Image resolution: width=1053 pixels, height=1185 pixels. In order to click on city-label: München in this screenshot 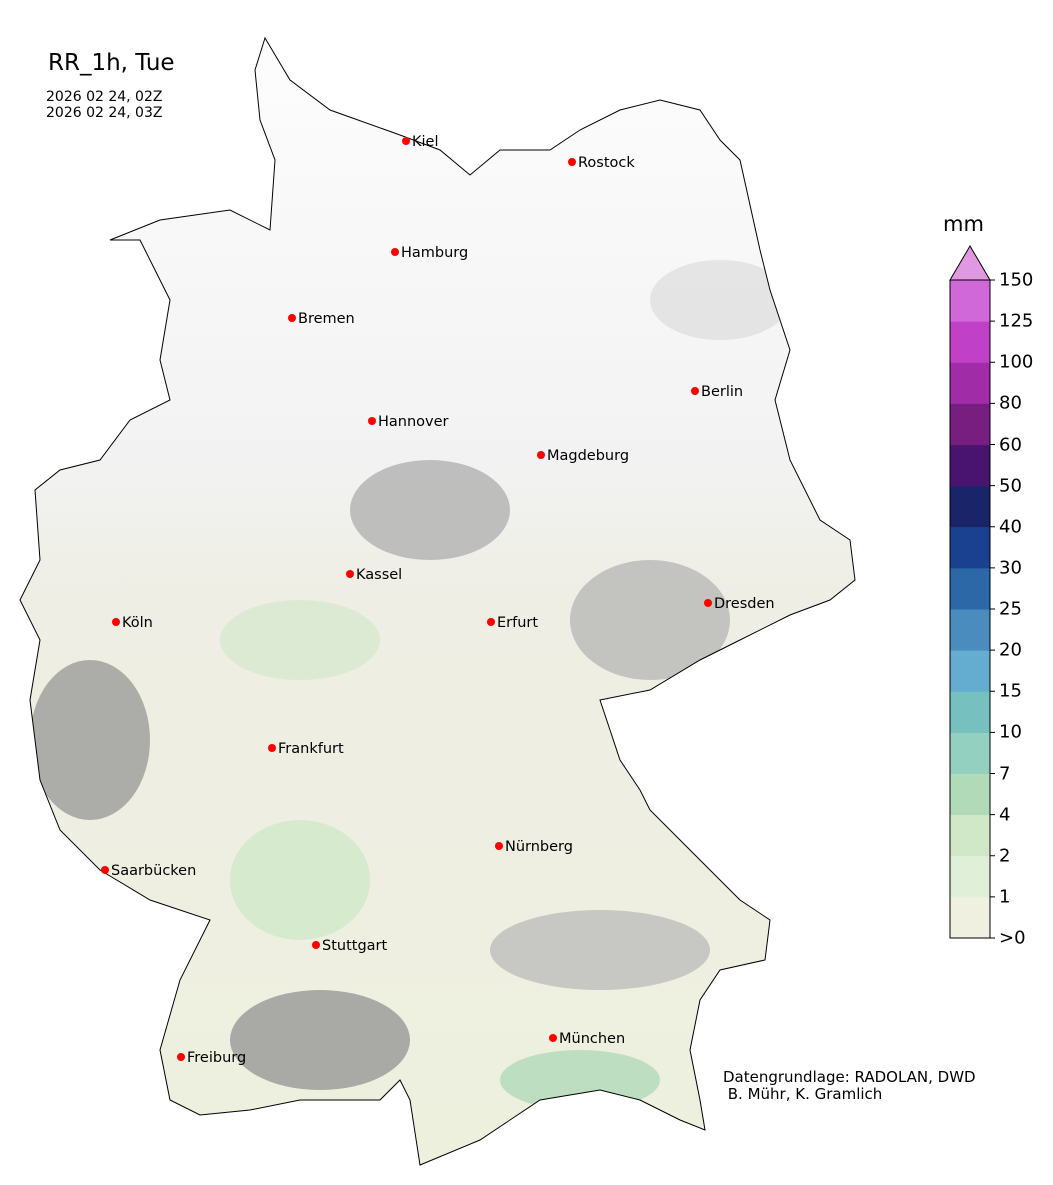, I will do `click(592, 1039)`.